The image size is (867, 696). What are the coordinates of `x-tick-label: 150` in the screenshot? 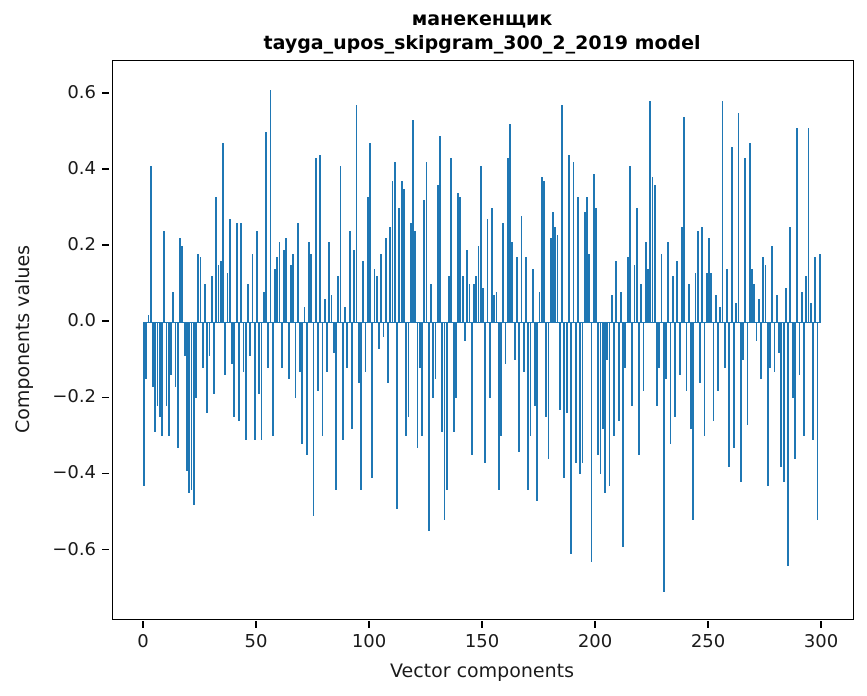 It's located at (482, 641).